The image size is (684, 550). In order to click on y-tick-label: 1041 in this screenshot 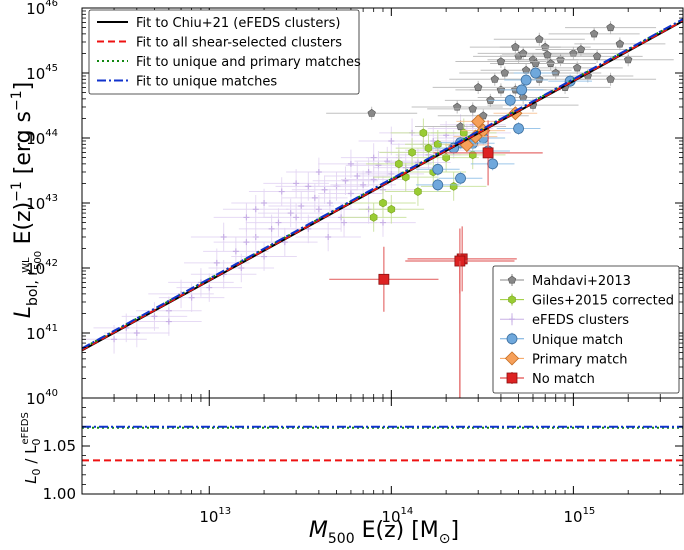, I will do `click(42, 333)`.